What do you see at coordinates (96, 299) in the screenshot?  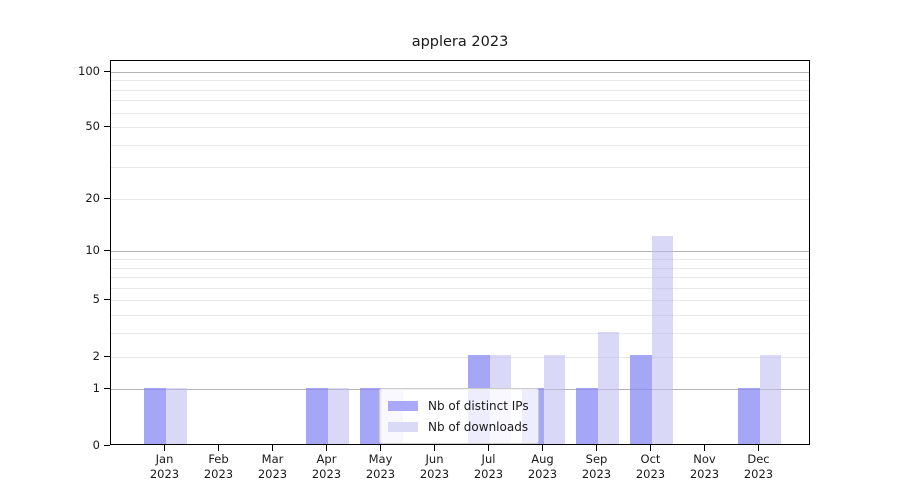 I see `y-tick-label: 5` at bounding box center [96, 299].